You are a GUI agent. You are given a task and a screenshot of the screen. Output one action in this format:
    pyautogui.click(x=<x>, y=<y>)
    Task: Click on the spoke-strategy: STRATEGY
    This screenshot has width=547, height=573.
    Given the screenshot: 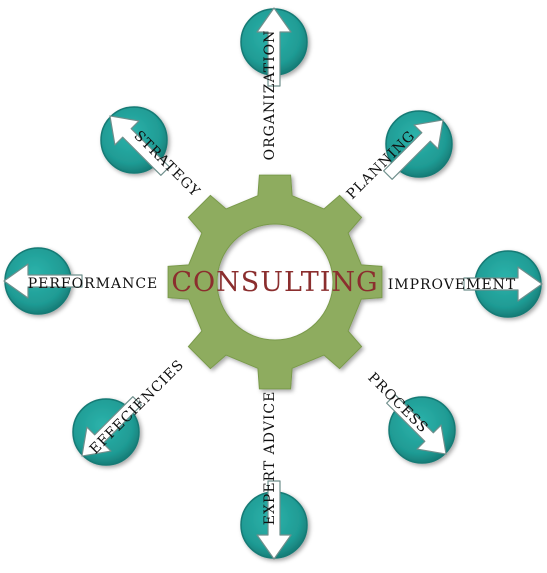 What is the action you would take?
    pyautogui.click(x=151, y=153)
    